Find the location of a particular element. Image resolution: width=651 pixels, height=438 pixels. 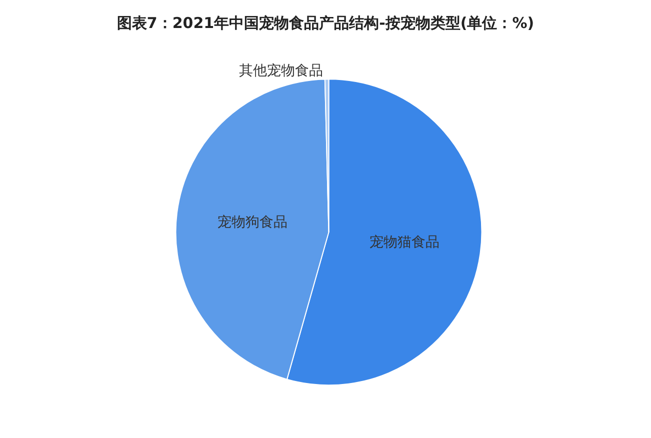

slice-label: 宠物狗食品 is located at coordinates (252, 222).